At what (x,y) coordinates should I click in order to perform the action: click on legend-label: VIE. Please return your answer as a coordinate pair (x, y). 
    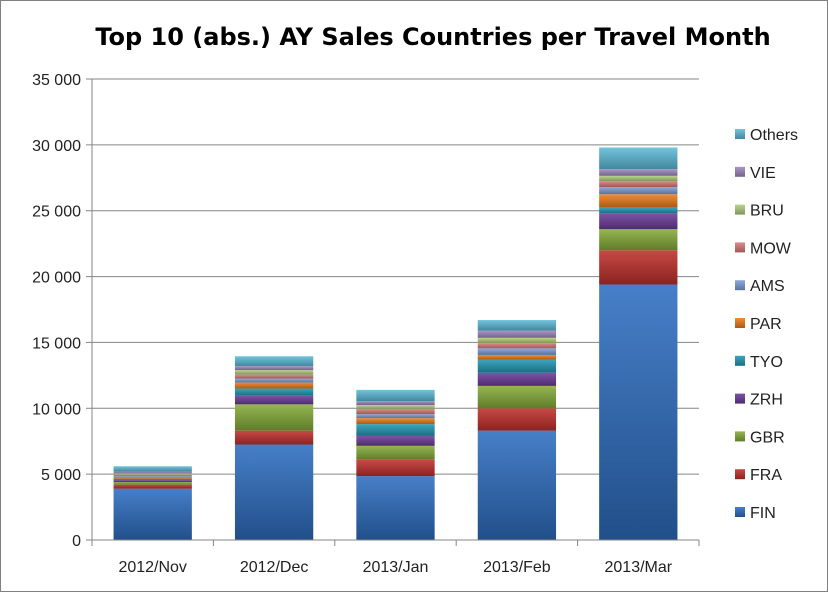
    Looking at the image, I should click on (763, 173).